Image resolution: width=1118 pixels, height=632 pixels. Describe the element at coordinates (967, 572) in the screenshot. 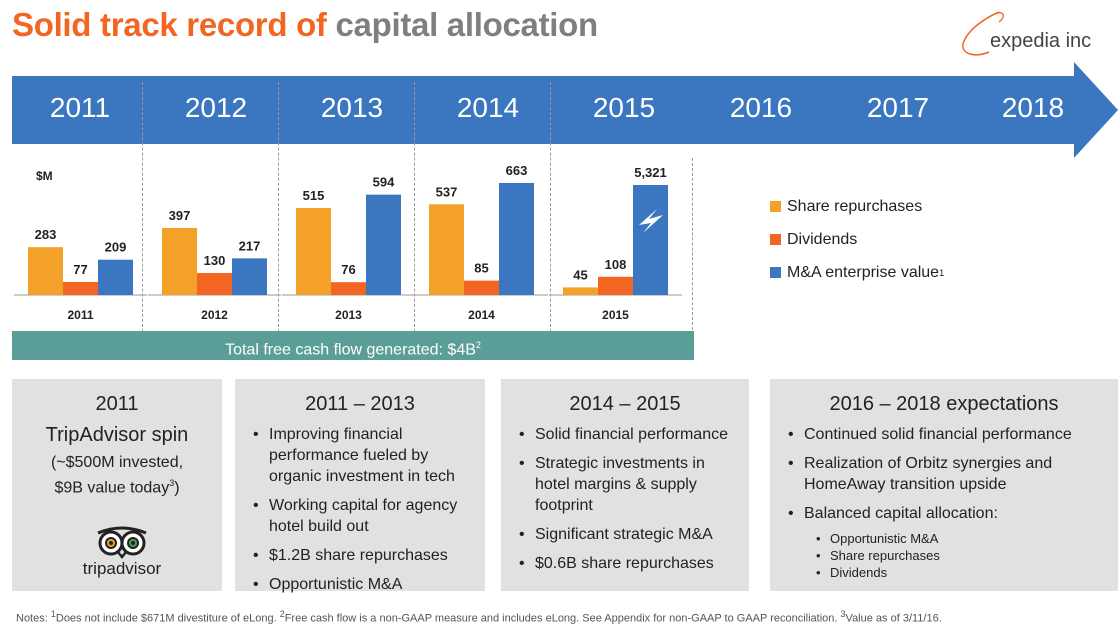

I see `sub-bullet-item: Dividends` at that location.